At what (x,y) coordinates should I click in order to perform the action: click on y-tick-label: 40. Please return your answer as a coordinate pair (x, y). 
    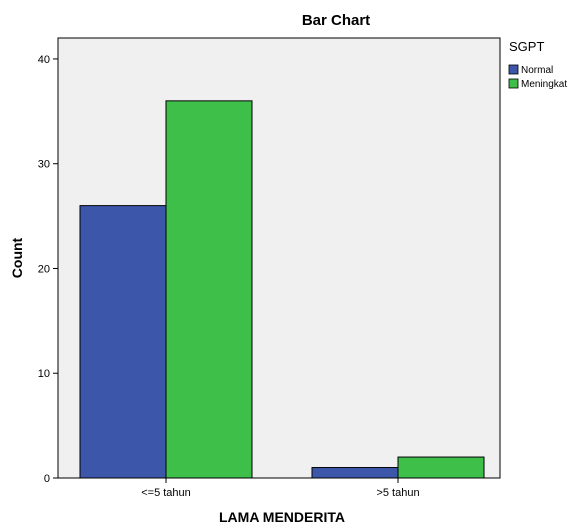
    Looking at the image, I should click on (44, 60).